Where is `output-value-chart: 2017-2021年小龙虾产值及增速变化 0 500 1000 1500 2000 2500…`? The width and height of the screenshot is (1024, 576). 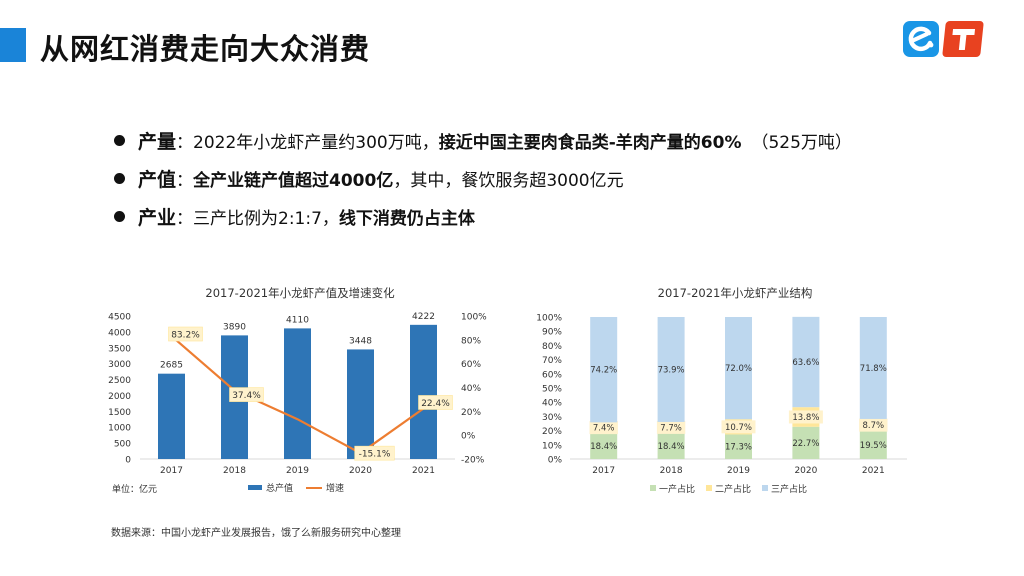
output-value-chart: 2017-2021年小龙虾产值及增速变化 0 500 1000 1500 2000 2500… is located at coordinates (300, 390).